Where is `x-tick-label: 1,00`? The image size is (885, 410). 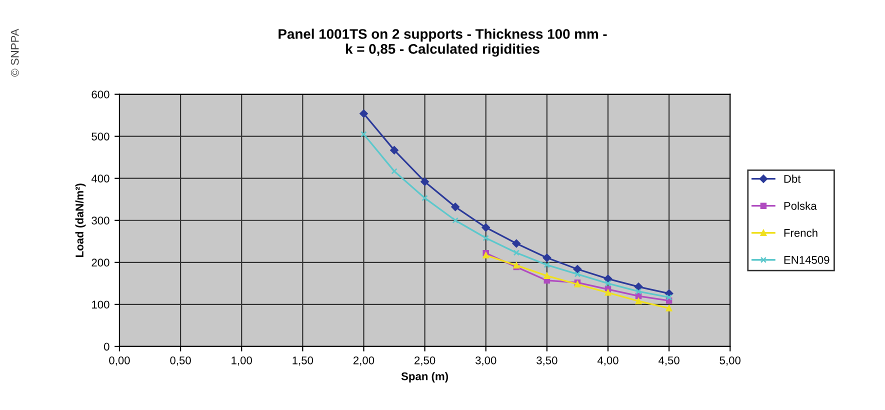
x-tick-label: 1,00 is located at coordinates (242, 361).